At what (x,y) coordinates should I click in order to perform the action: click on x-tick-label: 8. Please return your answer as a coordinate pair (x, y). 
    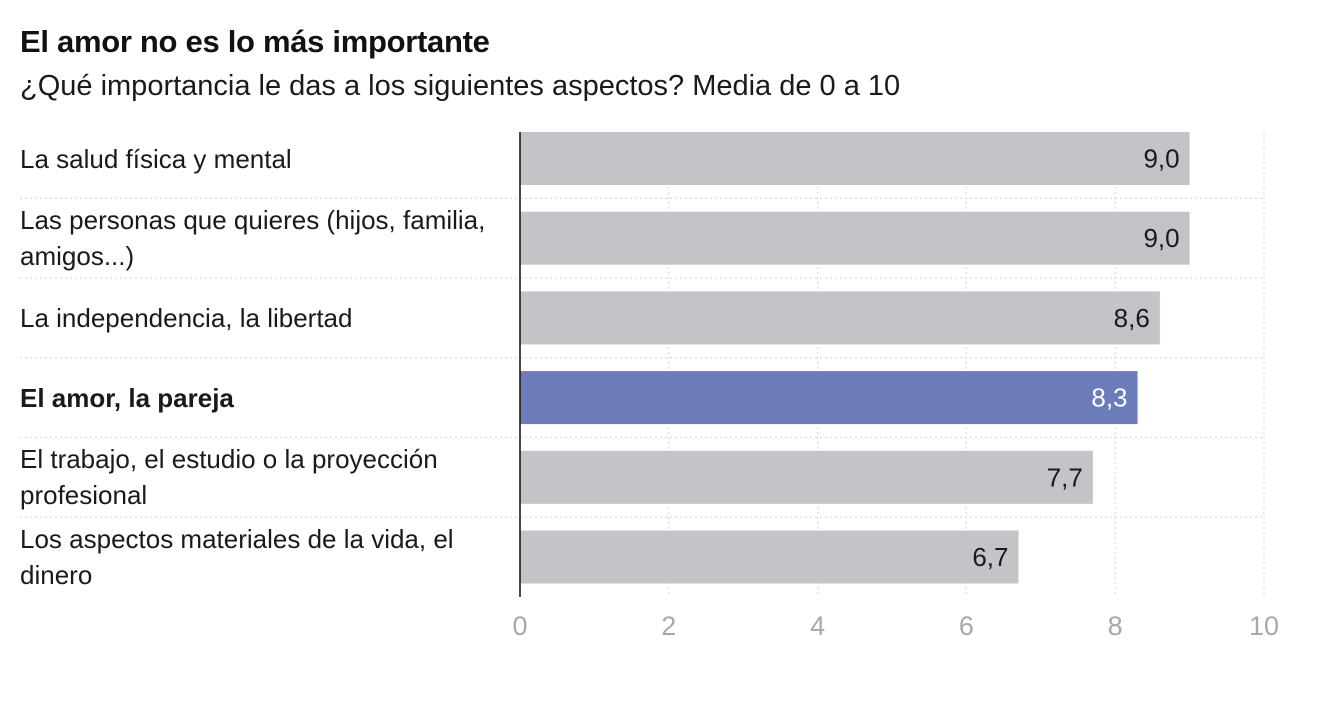
    Looking at the image, I should click on (1115, 626).